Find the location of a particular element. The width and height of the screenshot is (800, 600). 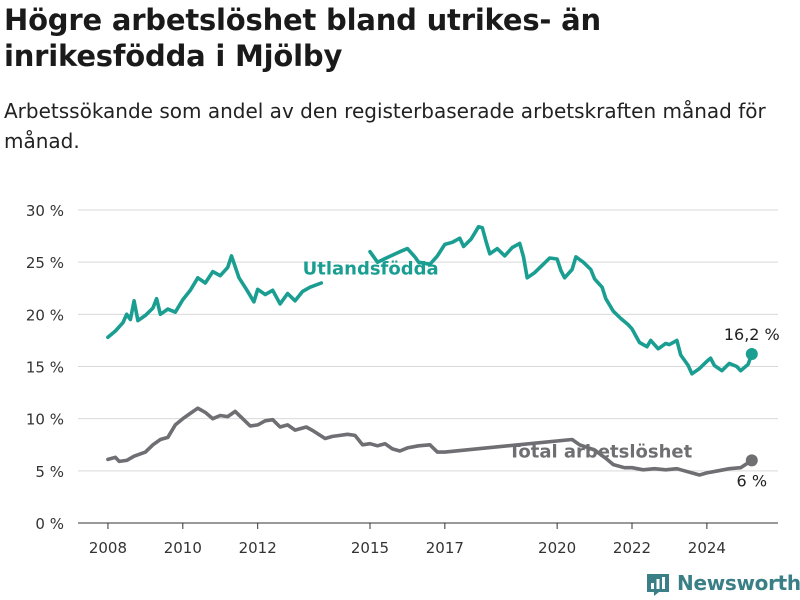

x-tick-label: 2012 is located at coordinates (258, 548).